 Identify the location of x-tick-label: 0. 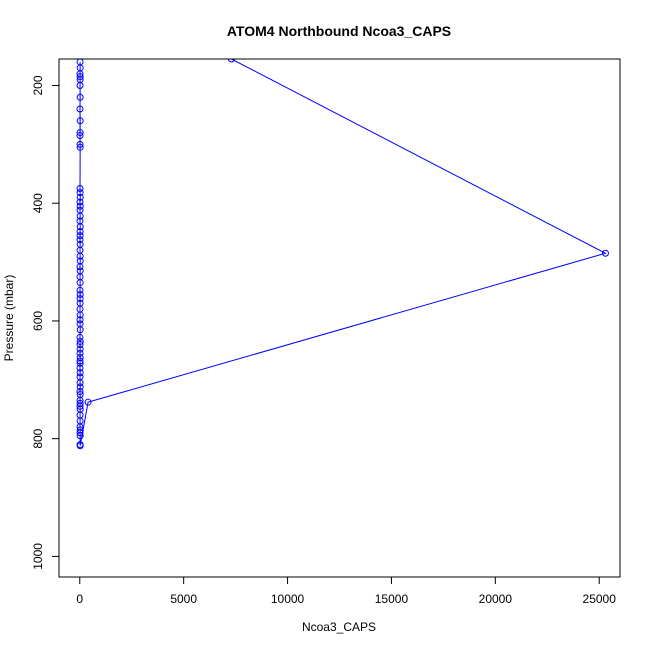
(79, 599).